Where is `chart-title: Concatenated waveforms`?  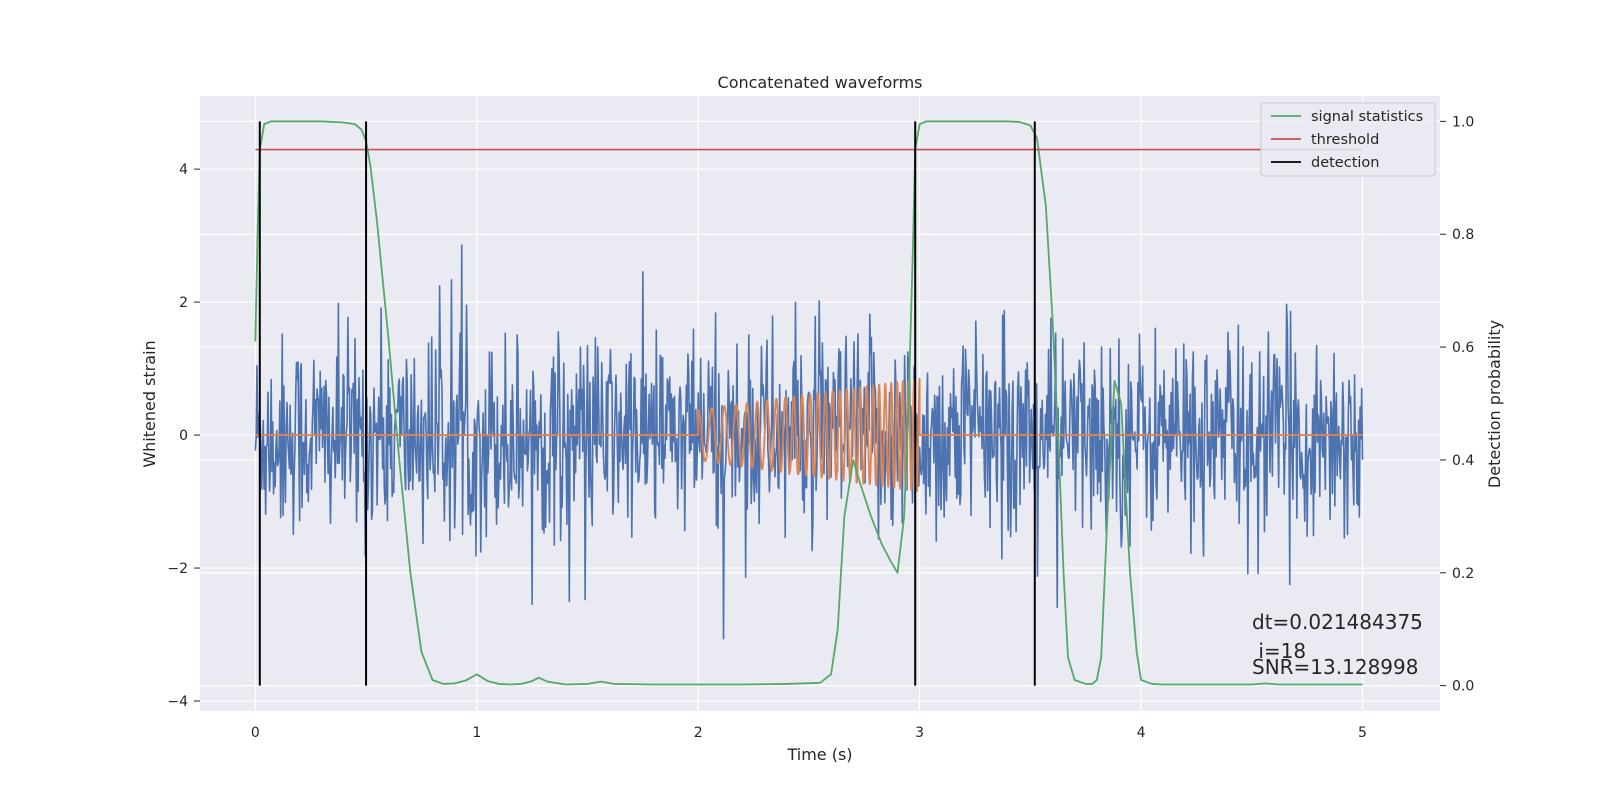
chart-title: Concatenated waveforms is located at coordinates (820, 82).